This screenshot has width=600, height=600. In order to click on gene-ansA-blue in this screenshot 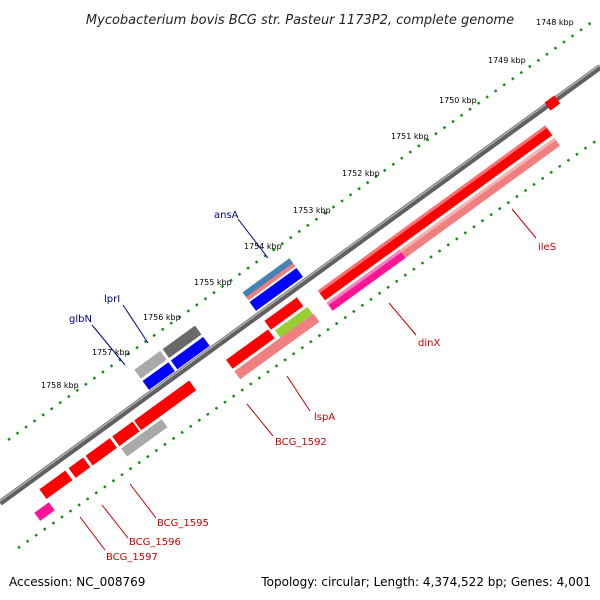, I will do `click(276, 289)`.